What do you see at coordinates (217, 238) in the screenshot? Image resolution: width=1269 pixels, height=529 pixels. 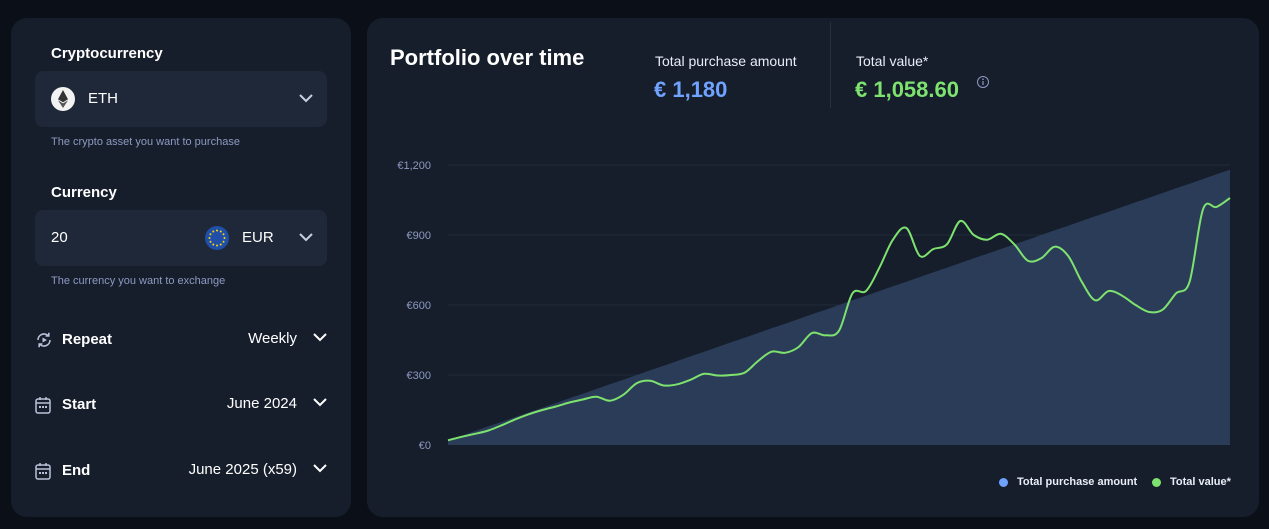 I see `eu-flag-icon` at bounding box center [217, 238].